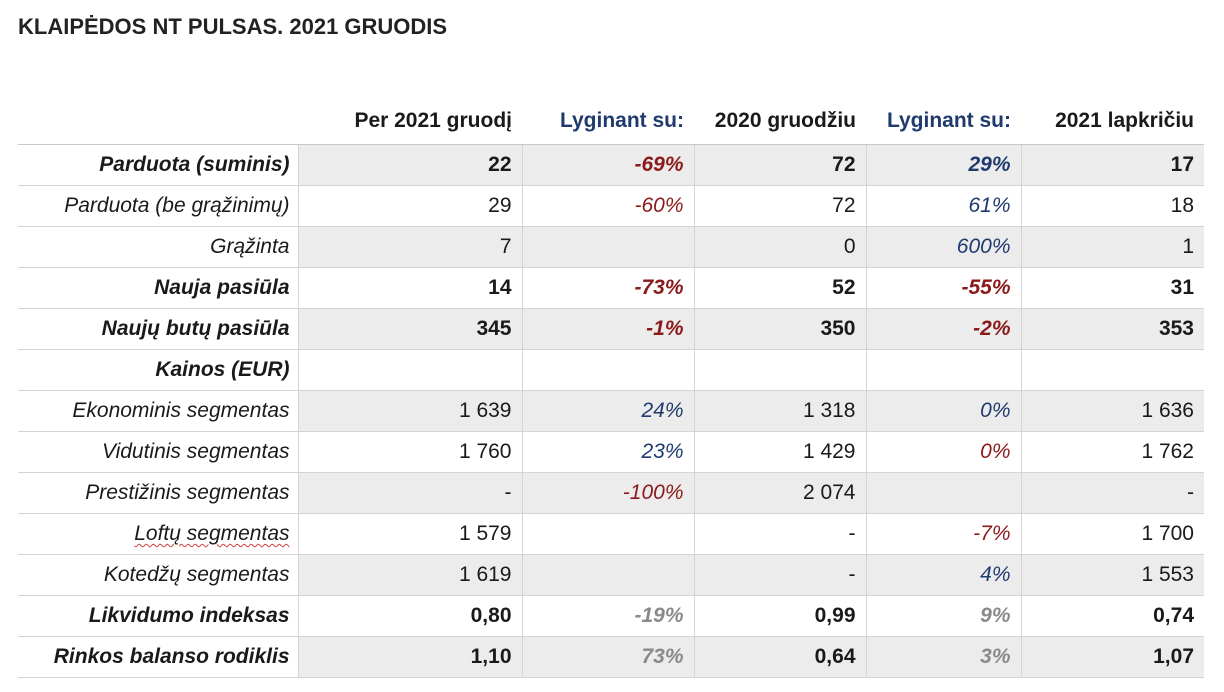 This screenshot has height=692, width=1224. What do you see at coordinates (409, 206) in the screenshot?
I see `cell-col-1: 29` at bounding box center [409, 206].